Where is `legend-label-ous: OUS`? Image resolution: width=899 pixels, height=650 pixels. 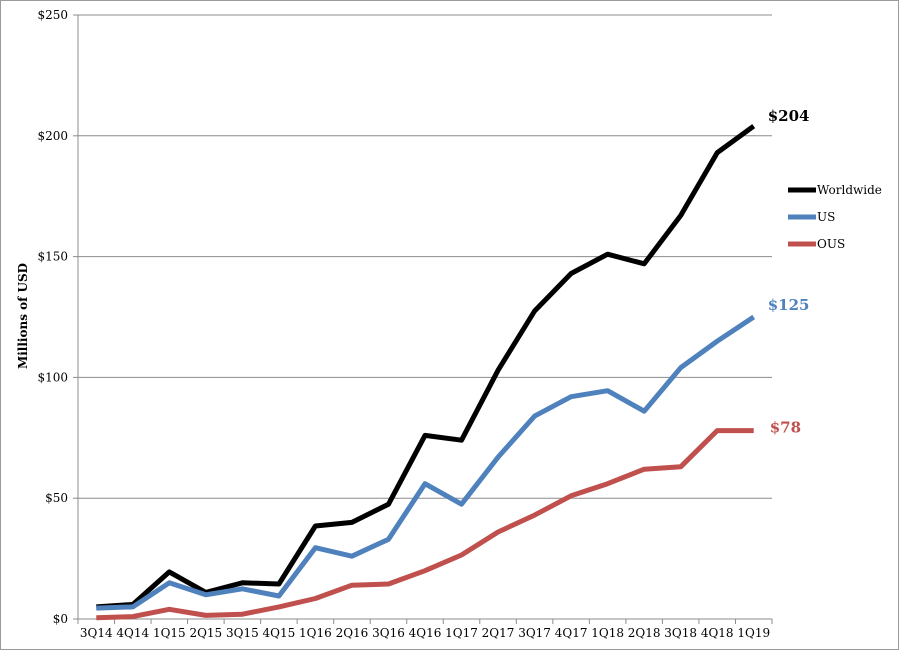 legend-label-ous: OUS is located at coordinates (831, 244).